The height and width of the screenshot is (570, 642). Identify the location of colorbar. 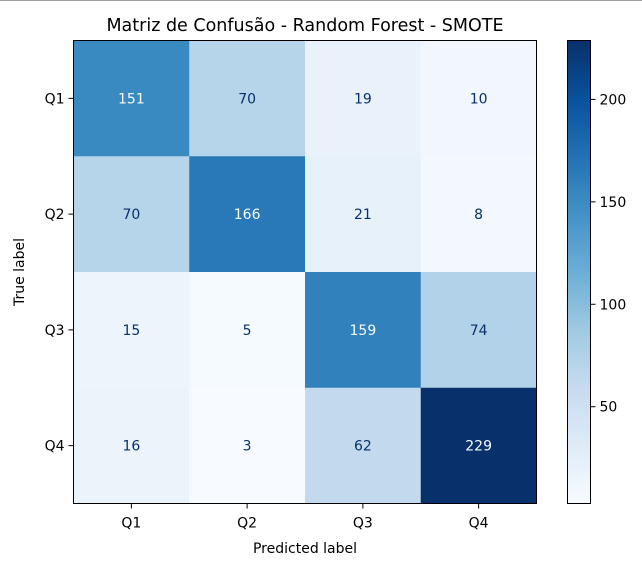
(578, 271).